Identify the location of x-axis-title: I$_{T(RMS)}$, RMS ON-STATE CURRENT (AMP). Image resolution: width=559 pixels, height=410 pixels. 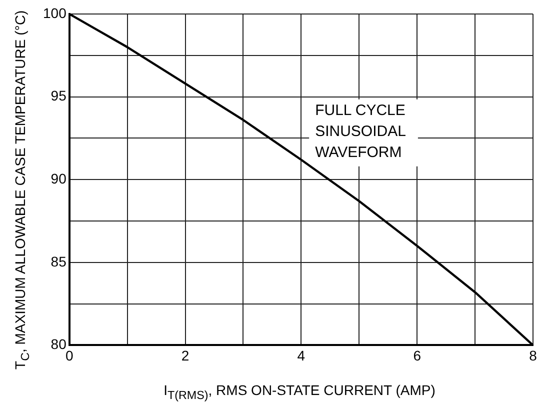
(299, 392).